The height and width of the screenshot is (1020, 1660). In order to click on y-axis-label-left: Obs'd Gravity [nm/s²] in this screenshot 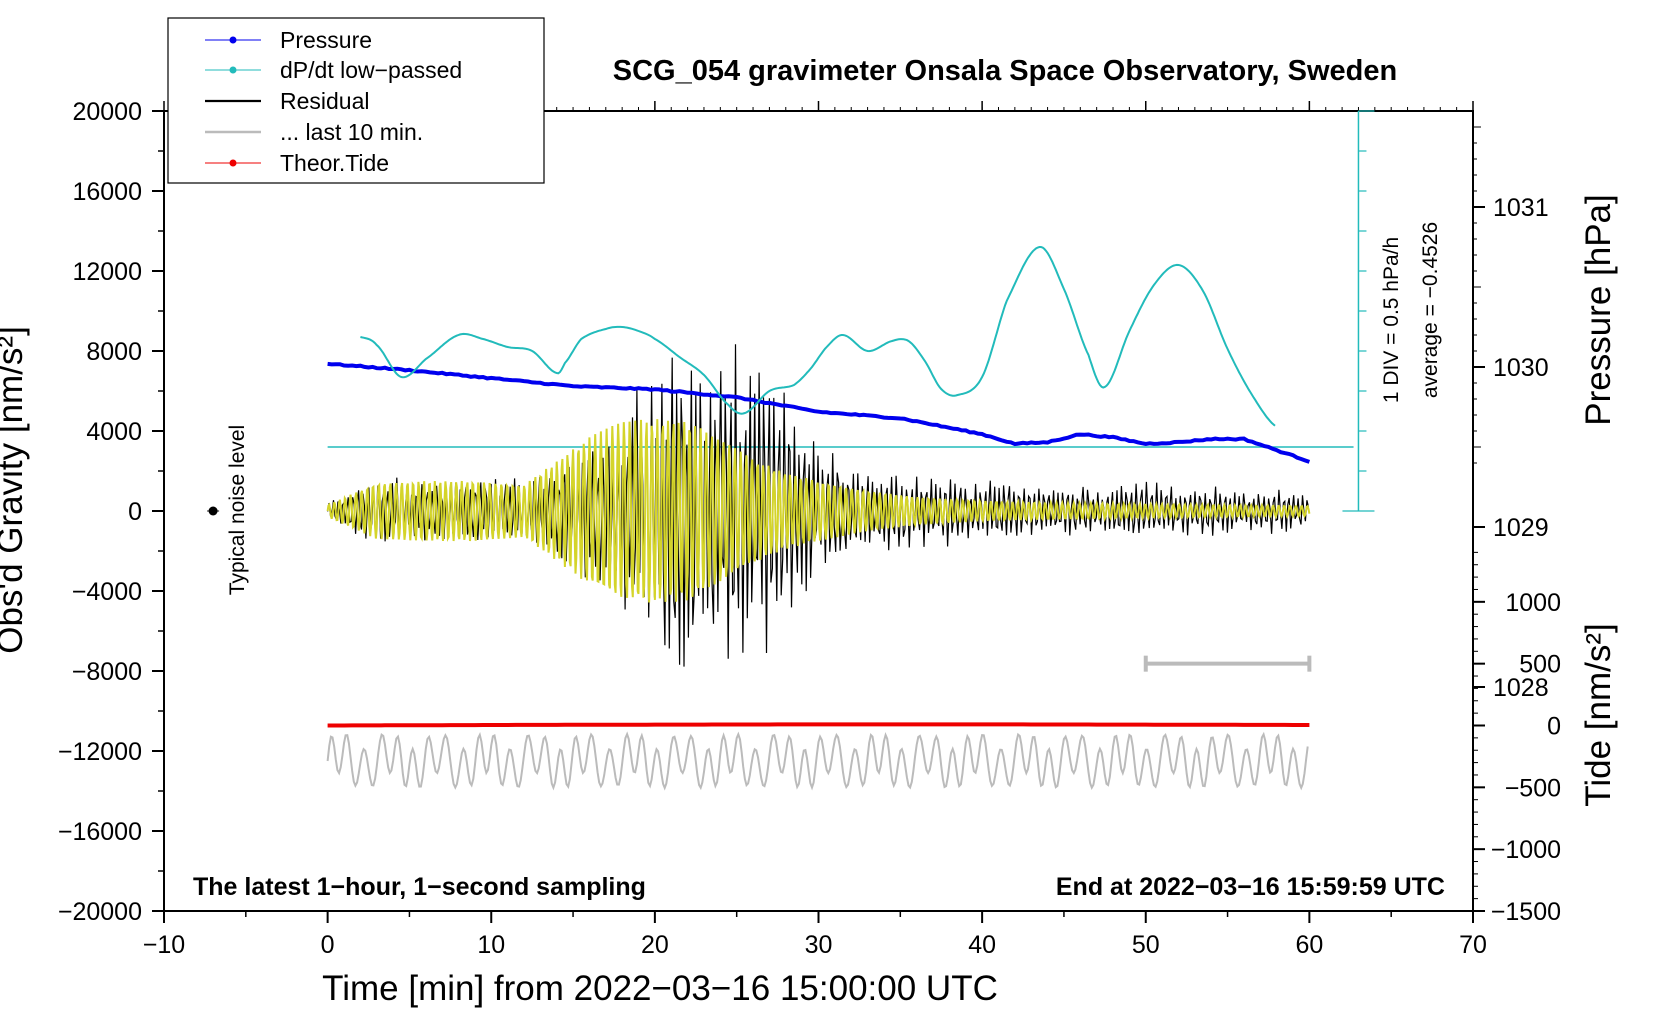, I will do `click(15, 490)`.